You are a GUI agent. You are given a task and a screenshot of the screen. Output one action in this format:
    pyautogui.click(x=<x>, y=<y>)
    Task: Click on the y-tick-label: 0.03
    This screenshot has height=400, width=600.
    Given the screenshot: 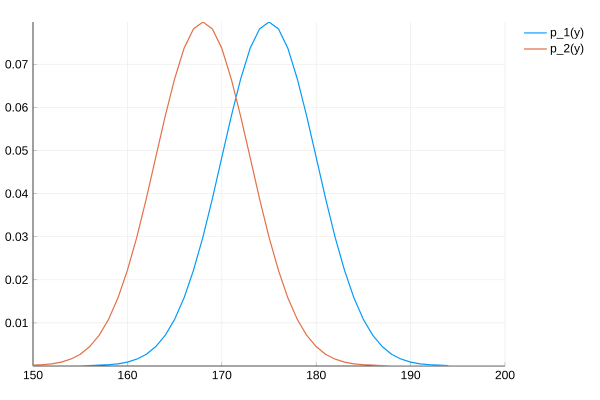 What is the action you would take?
    pyautogui.click(x=16, y=236)
    